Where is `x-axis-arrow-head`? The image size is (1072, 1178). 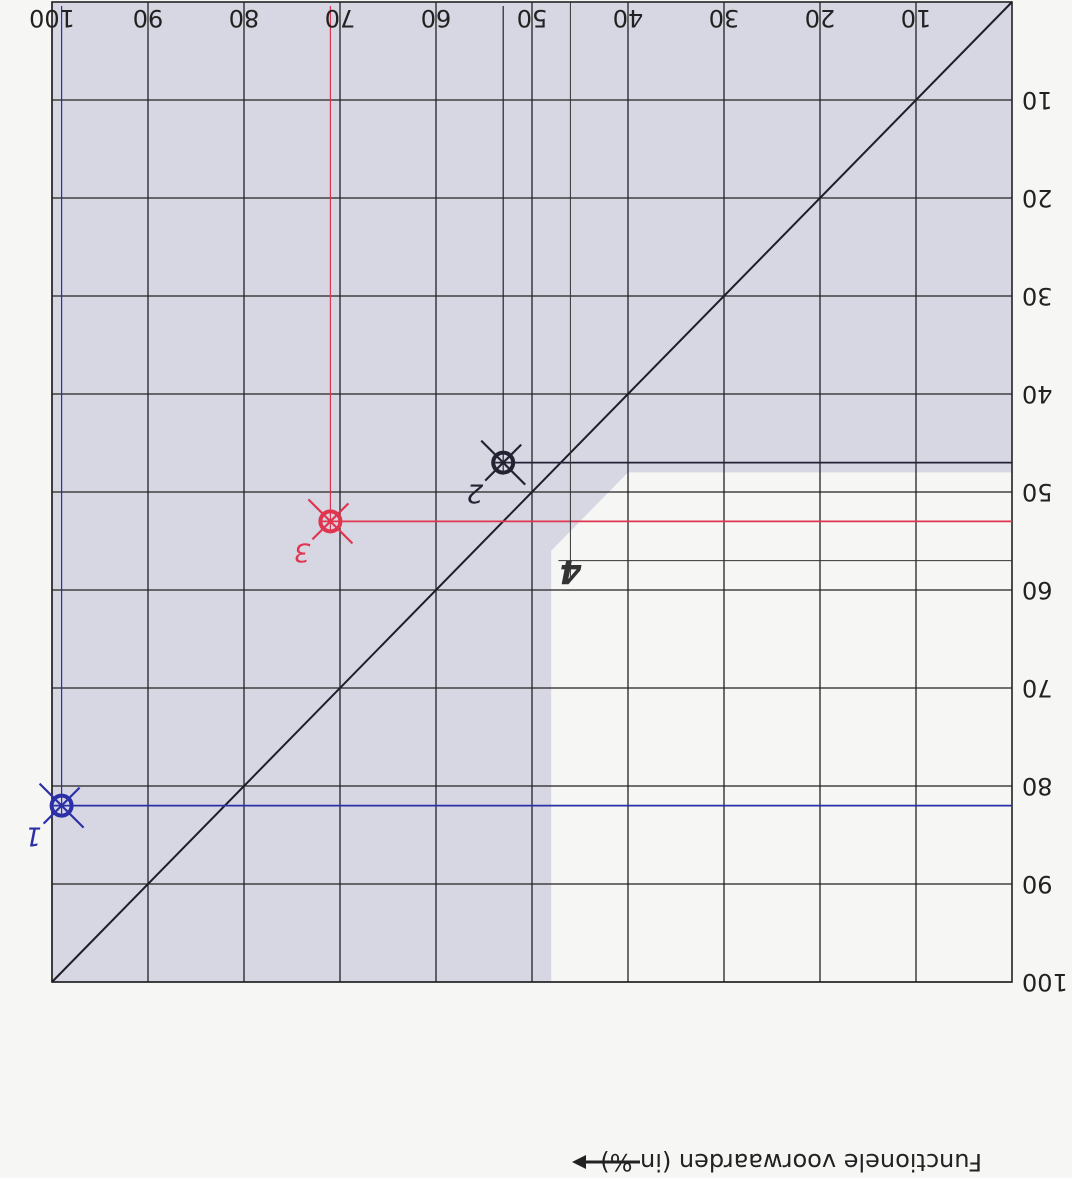 x-axis-arrow-head is located at coordinates (579, 1162).